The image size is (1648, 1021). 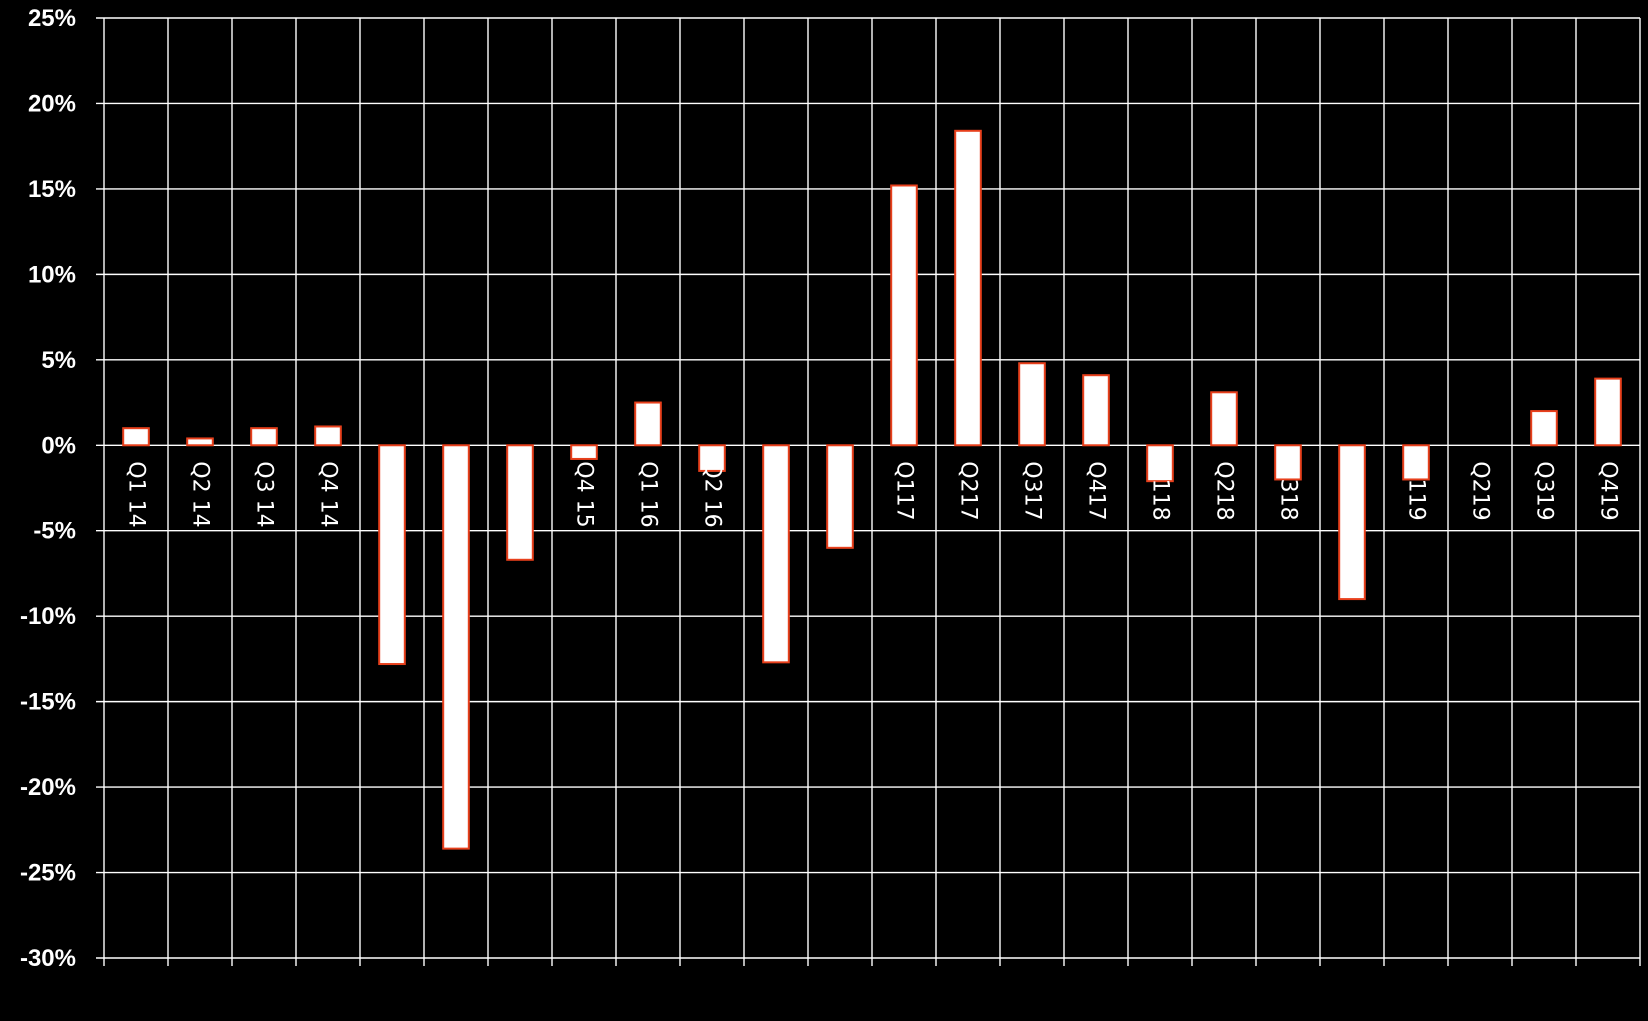 I want to click on x-tick-label: Q1 14, so click(x=136, y=494).